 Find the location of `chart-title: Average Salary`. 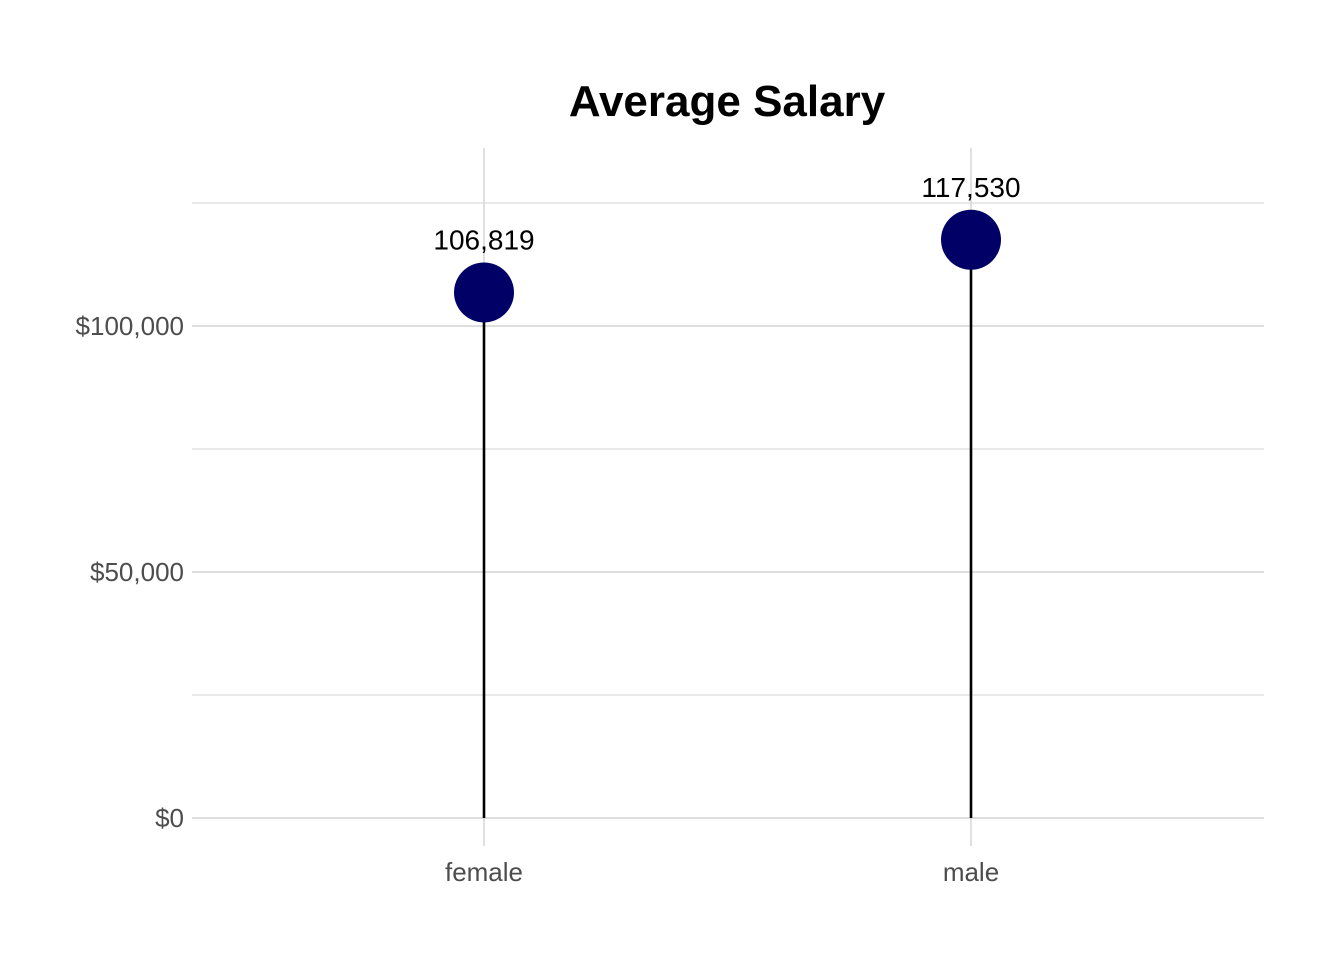

chart-title: Average Salary is located at coordinates (727, 101).